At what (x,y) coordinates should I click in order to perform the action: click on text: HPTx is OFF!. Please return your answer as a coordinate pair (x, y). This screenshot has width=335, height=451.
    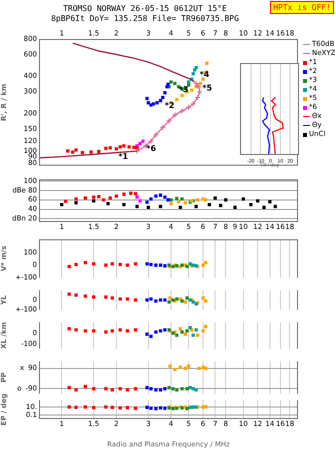
    Looking at the image, I should click on (302, 7).